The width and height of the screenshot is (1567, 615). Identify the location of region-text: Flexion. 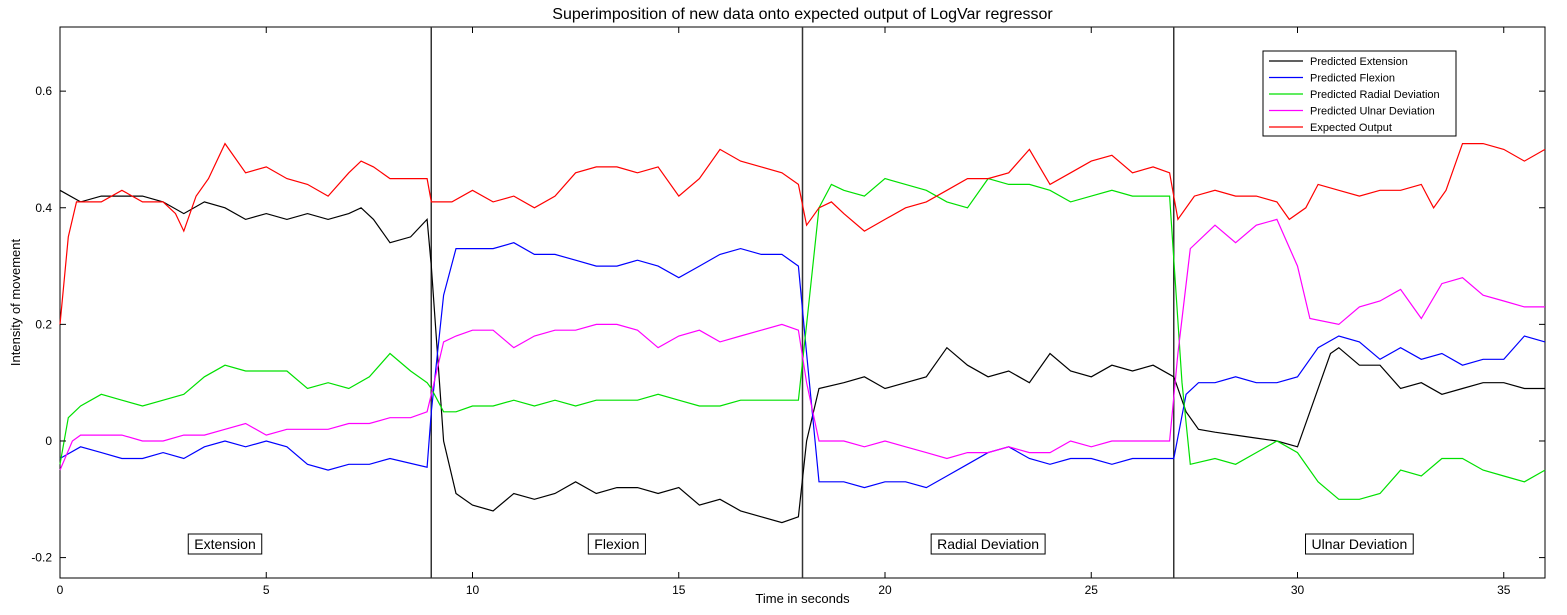
(616, 544).